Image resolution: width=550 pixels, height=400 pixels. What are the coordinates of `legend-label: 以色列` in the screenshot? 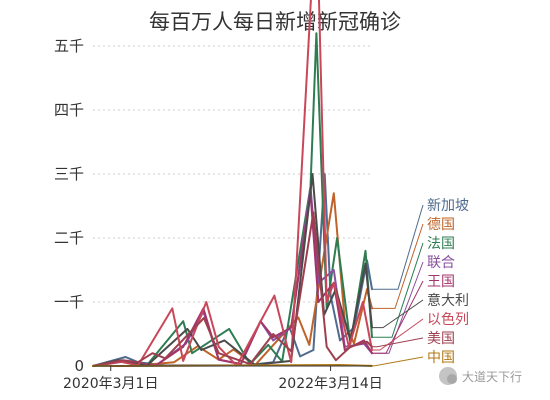 It's located at (448, 319).